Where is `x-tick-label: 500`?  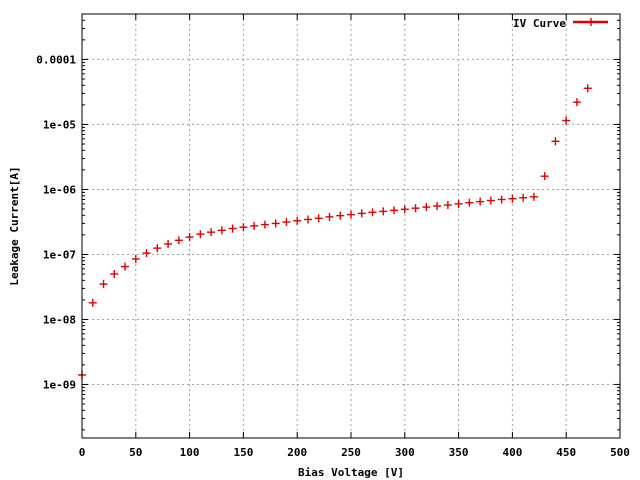
x-tick-label: 500 is located at coordinates (620, 452).